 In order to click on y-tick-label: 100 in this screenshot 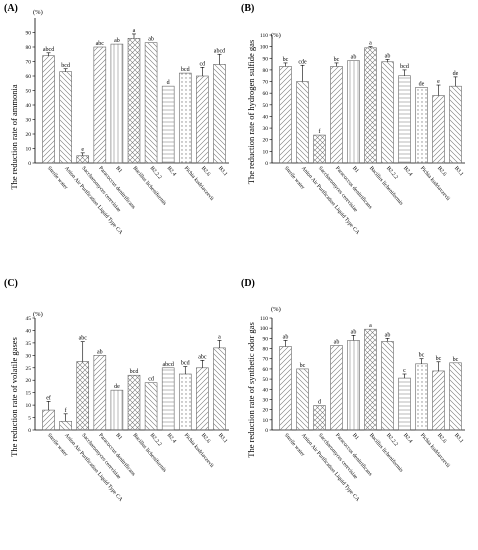, I will do `click(264, 48)`.